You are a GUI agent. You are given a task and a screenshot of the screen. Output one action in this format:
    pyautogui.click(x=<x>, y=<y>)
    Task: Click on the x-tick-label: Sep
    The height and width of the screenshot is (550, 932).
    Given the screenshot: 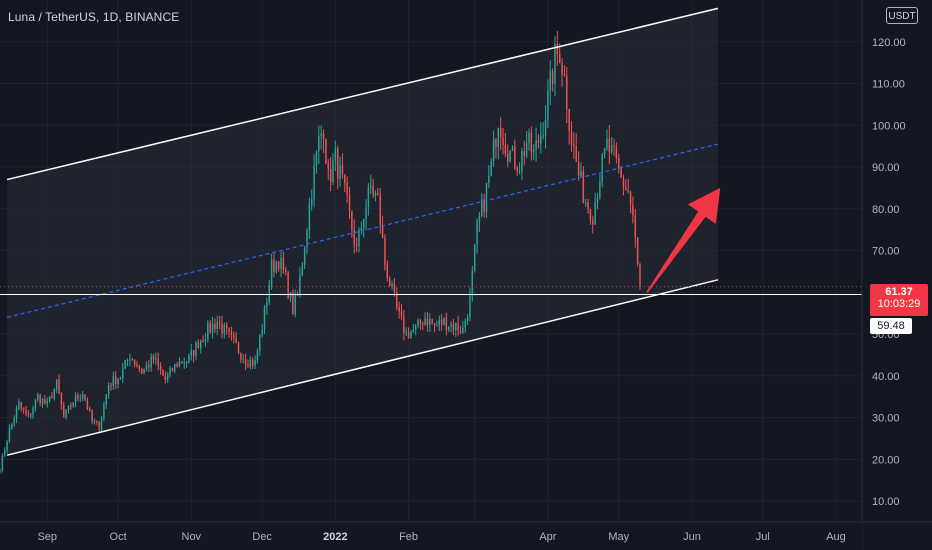 What is the action you would take?
    pyautogui.click(x=47, y=537)
    